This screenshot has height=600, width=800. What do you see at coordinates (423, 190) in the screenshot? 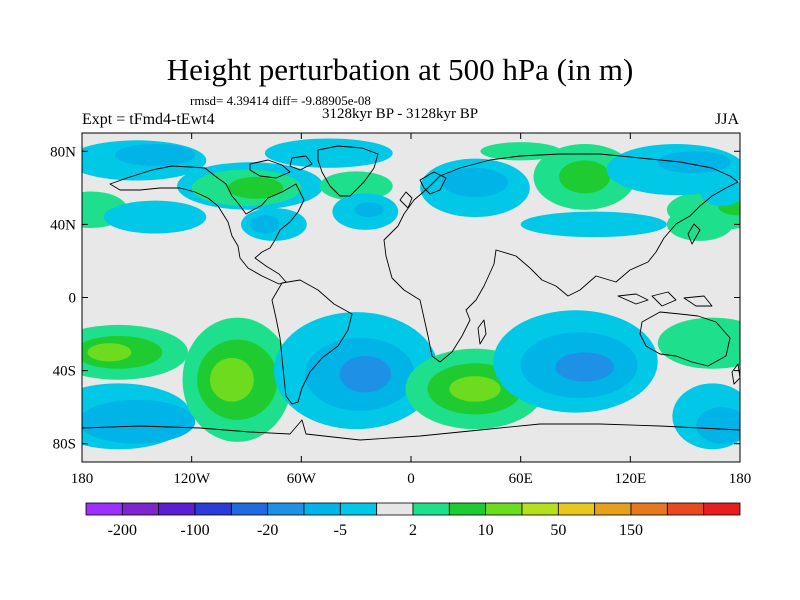
I see `coastline-british-isles` at bounding box center [423, 190].